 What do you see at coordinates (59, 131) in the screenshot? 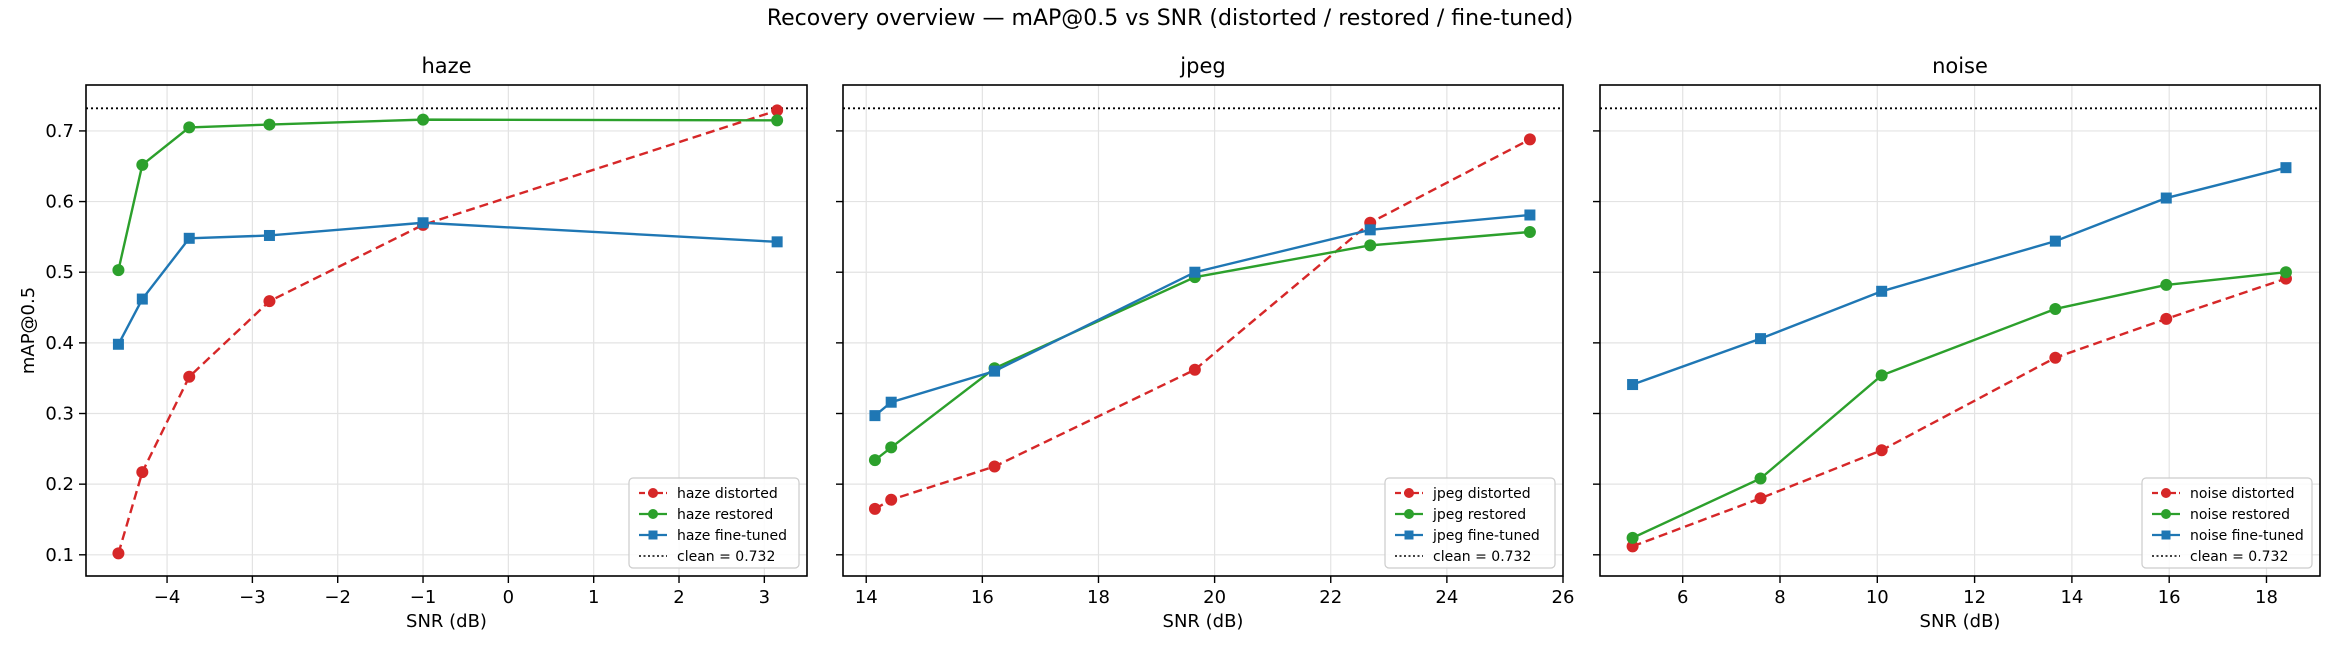
I see `y-tick-label: 0.7` at bounding box center [59, 131].